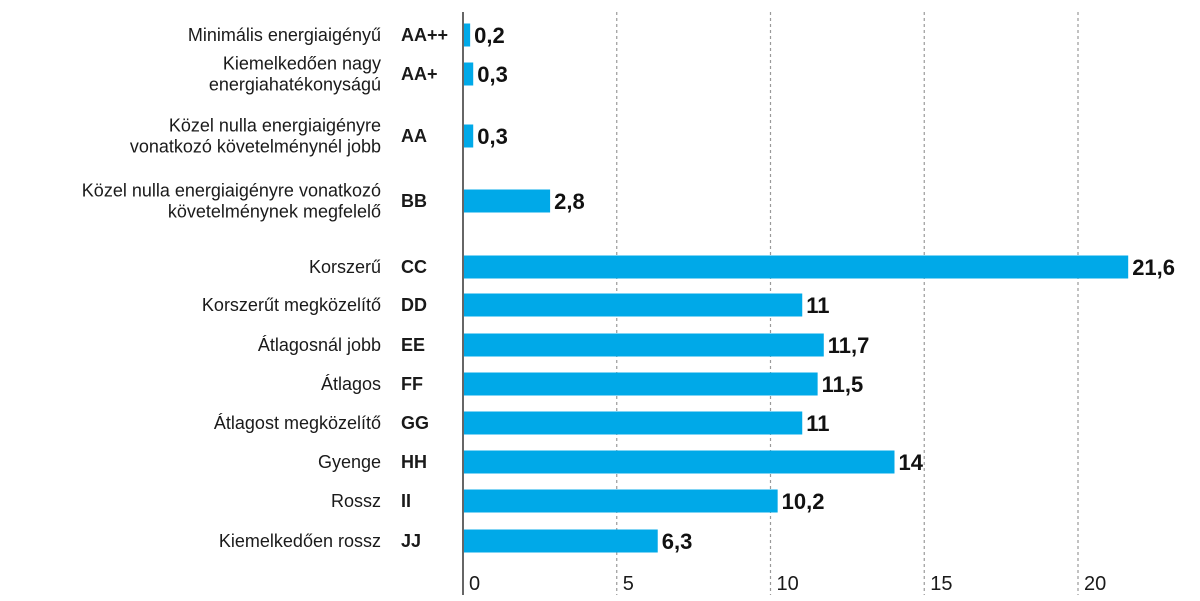  I want to click on x-tick-label: 10, so click(788, 584).